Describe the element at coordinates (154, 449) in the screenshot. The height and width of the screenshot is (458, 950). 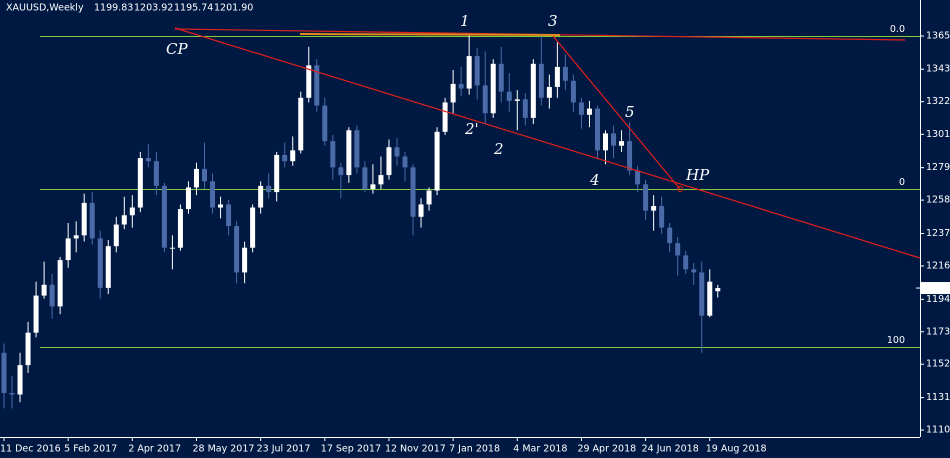
I see `x-tick-label: 2 Apr 2017` at that location.